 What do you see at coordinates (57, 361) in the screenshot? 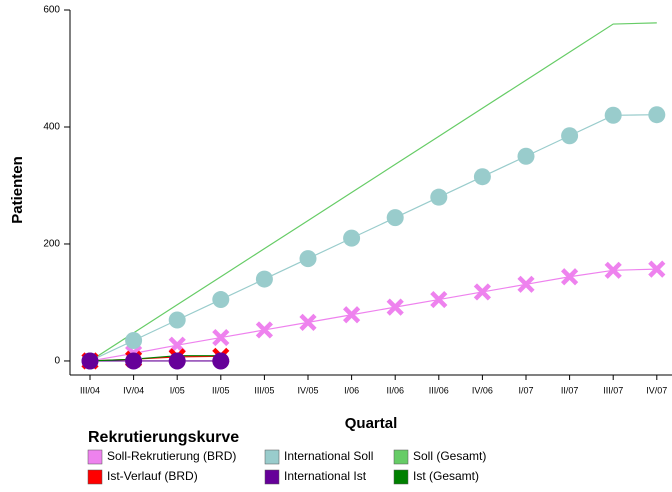
I see `y-tick-label: 0` at bounding box center [57, 361].